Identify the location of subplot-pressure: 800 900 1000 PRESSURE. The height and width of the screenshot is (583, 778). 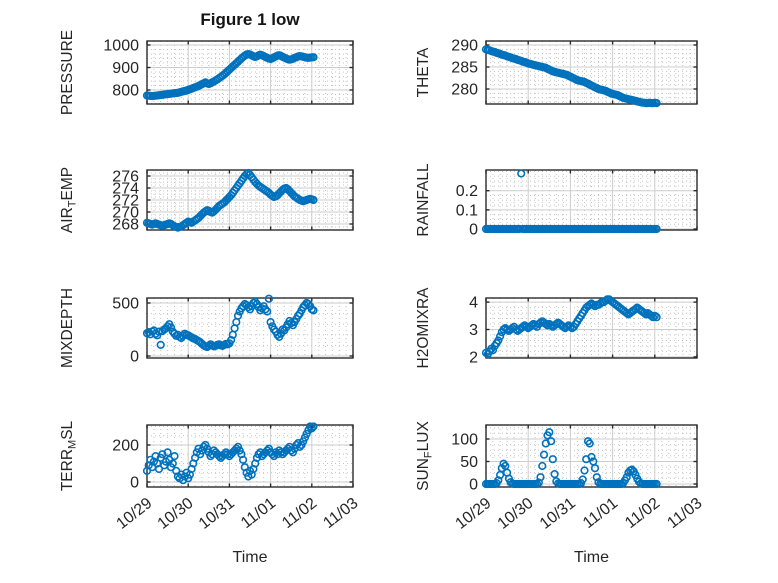
(206, 72).